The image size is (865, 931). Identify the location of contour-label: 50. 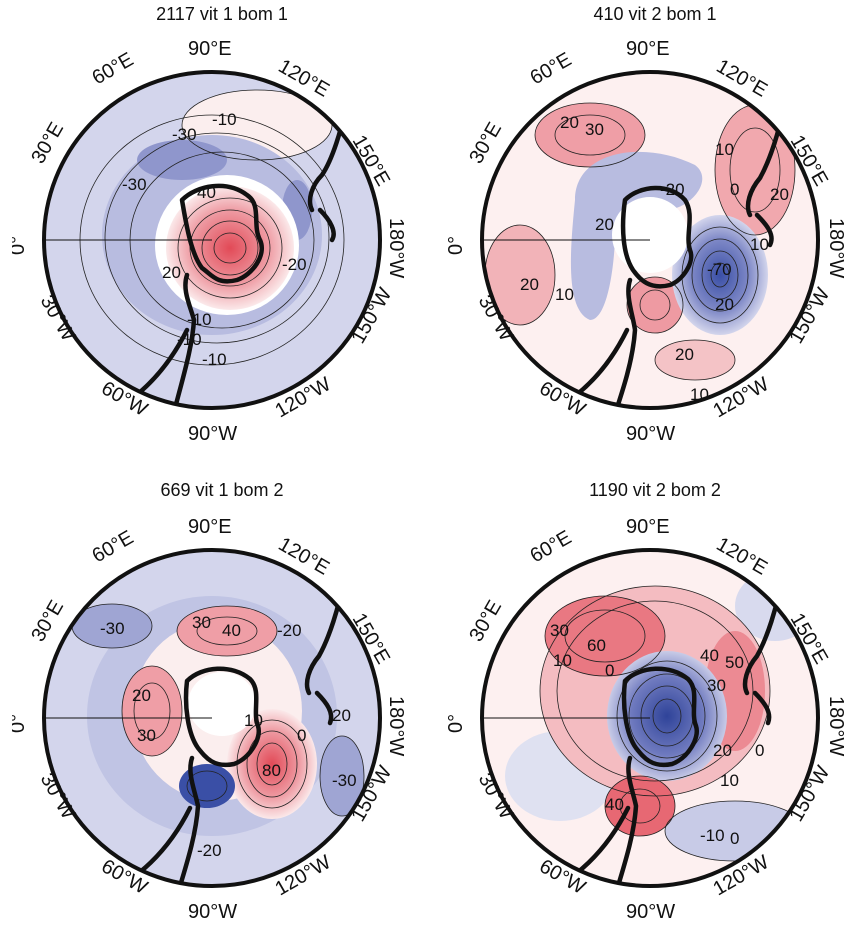
(734, 662).